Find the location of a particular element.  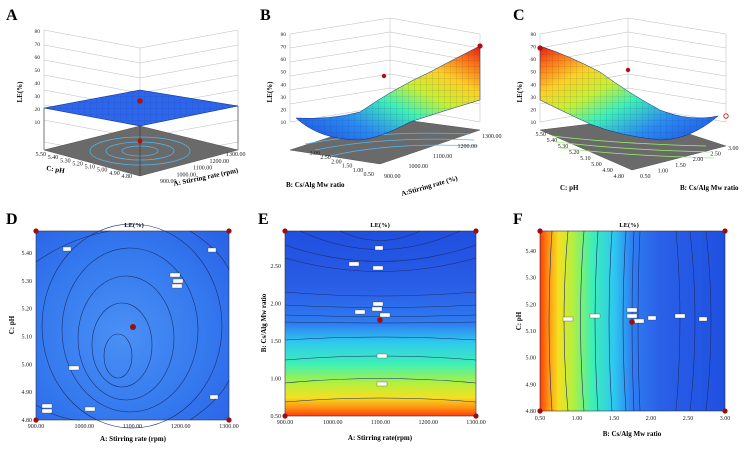

panel-b-xtick-0: 900.00 is located at coordinates (392, 177).